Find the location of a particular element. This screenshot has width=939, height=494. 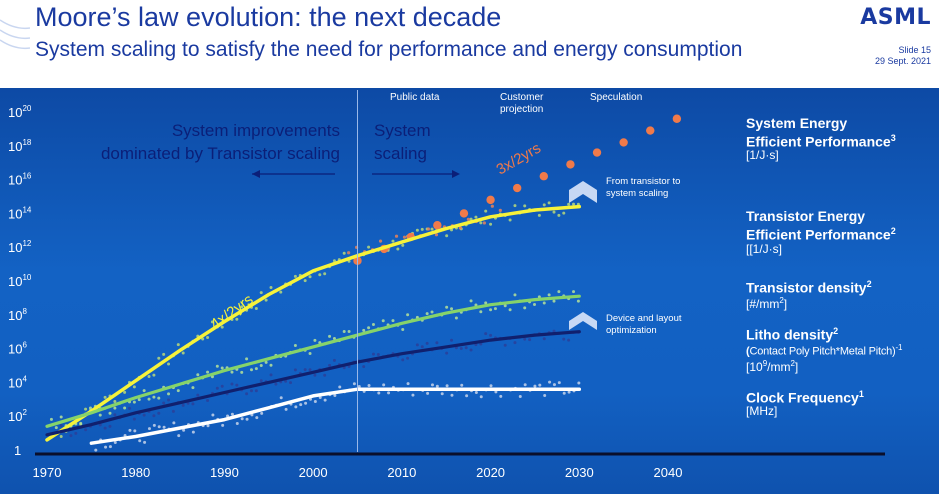

annotation-right-2: scaling is located at coordinates (400, 153).